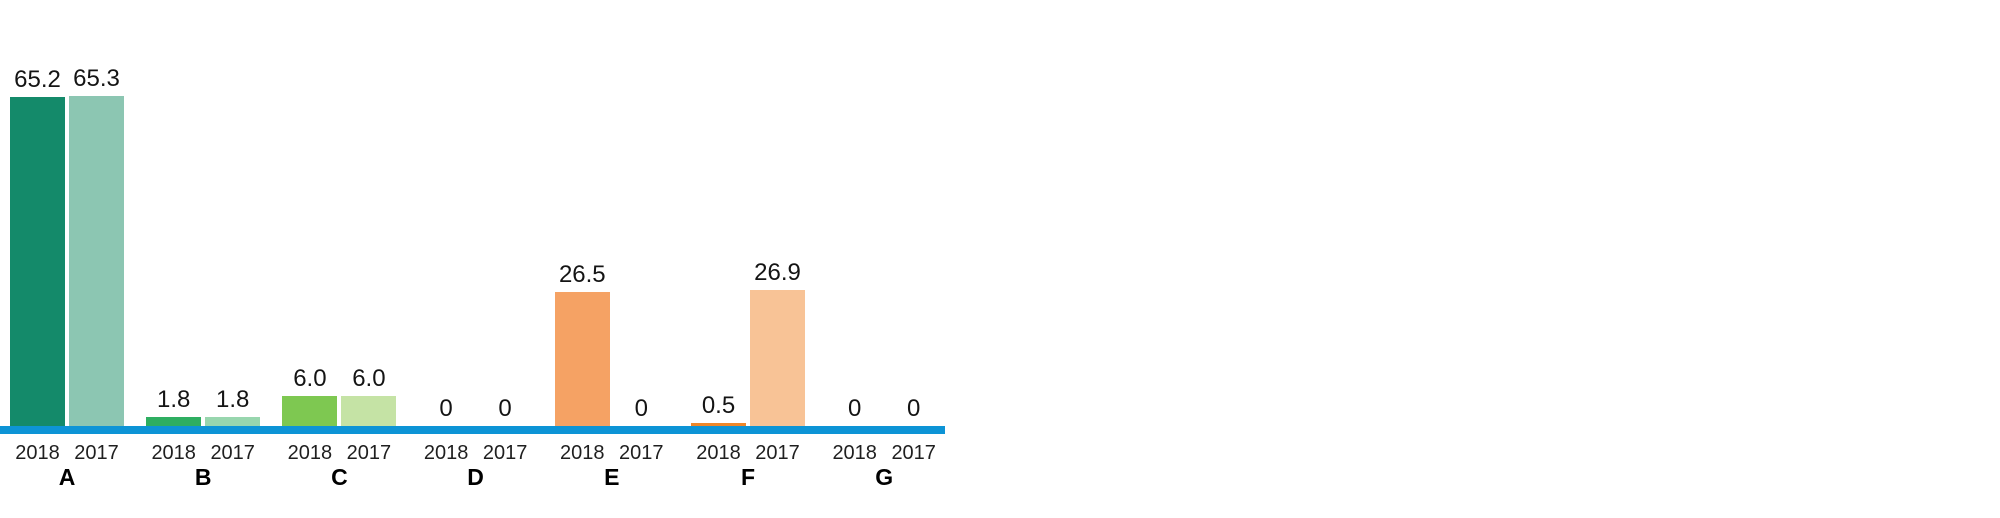 This screenshot has height=518, width=2000. What do you see at coordinates (174, 421) in the screenshot?
I see `bar-B-2018` at bounding box center [174, 421].